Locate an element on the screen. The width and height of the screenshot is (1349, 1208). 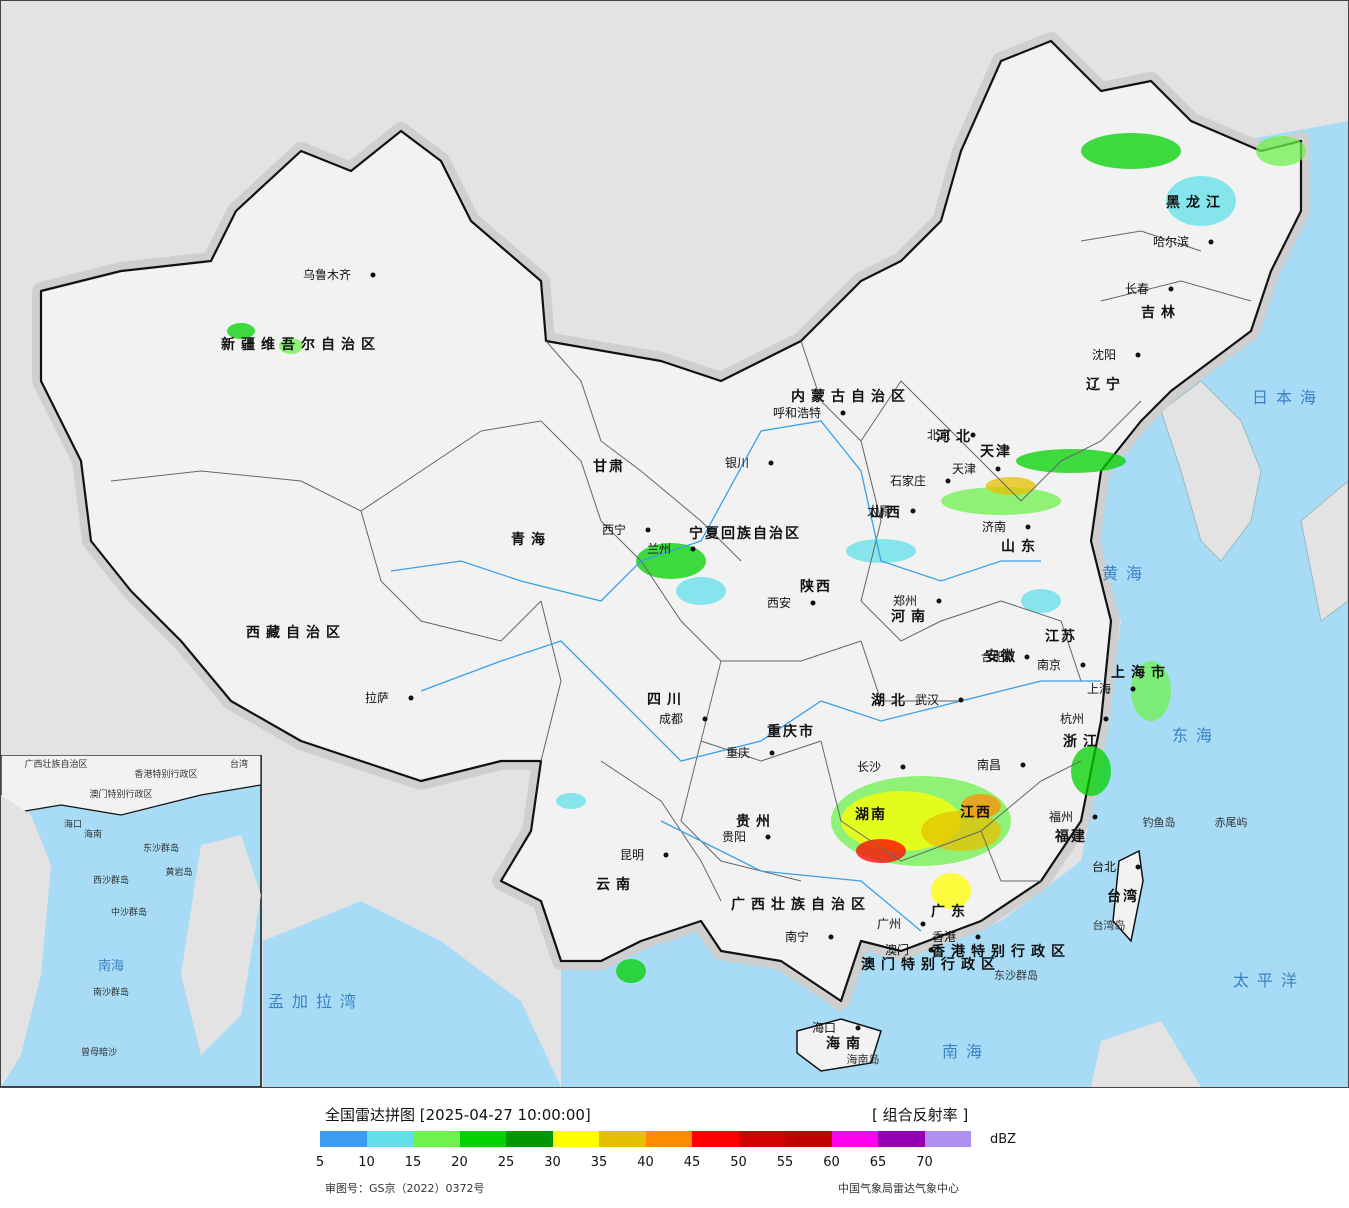
approval-number: 审图号：GS京（2022）0372号 is located at coordinates (405, 1188).